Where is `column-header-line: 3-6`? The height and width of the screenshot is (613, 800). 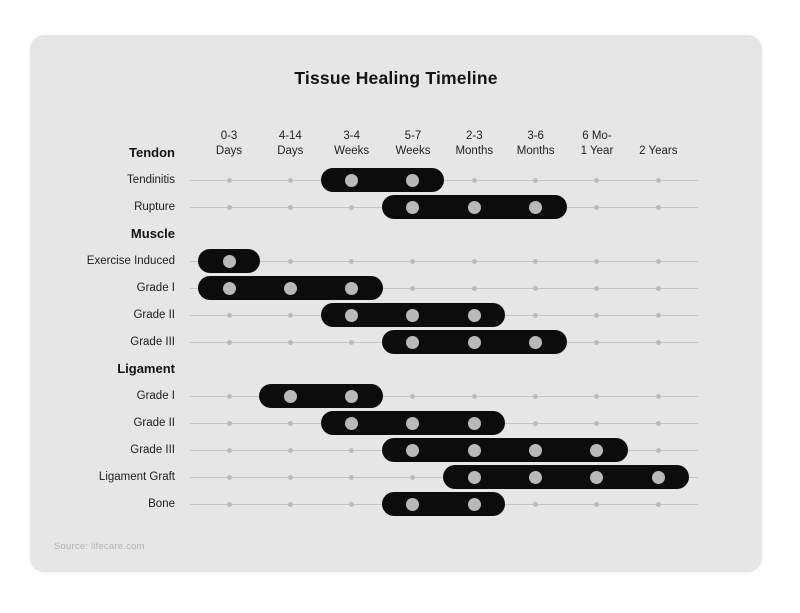 column-header-line: 3-6 is located at coordinates (535, 136).